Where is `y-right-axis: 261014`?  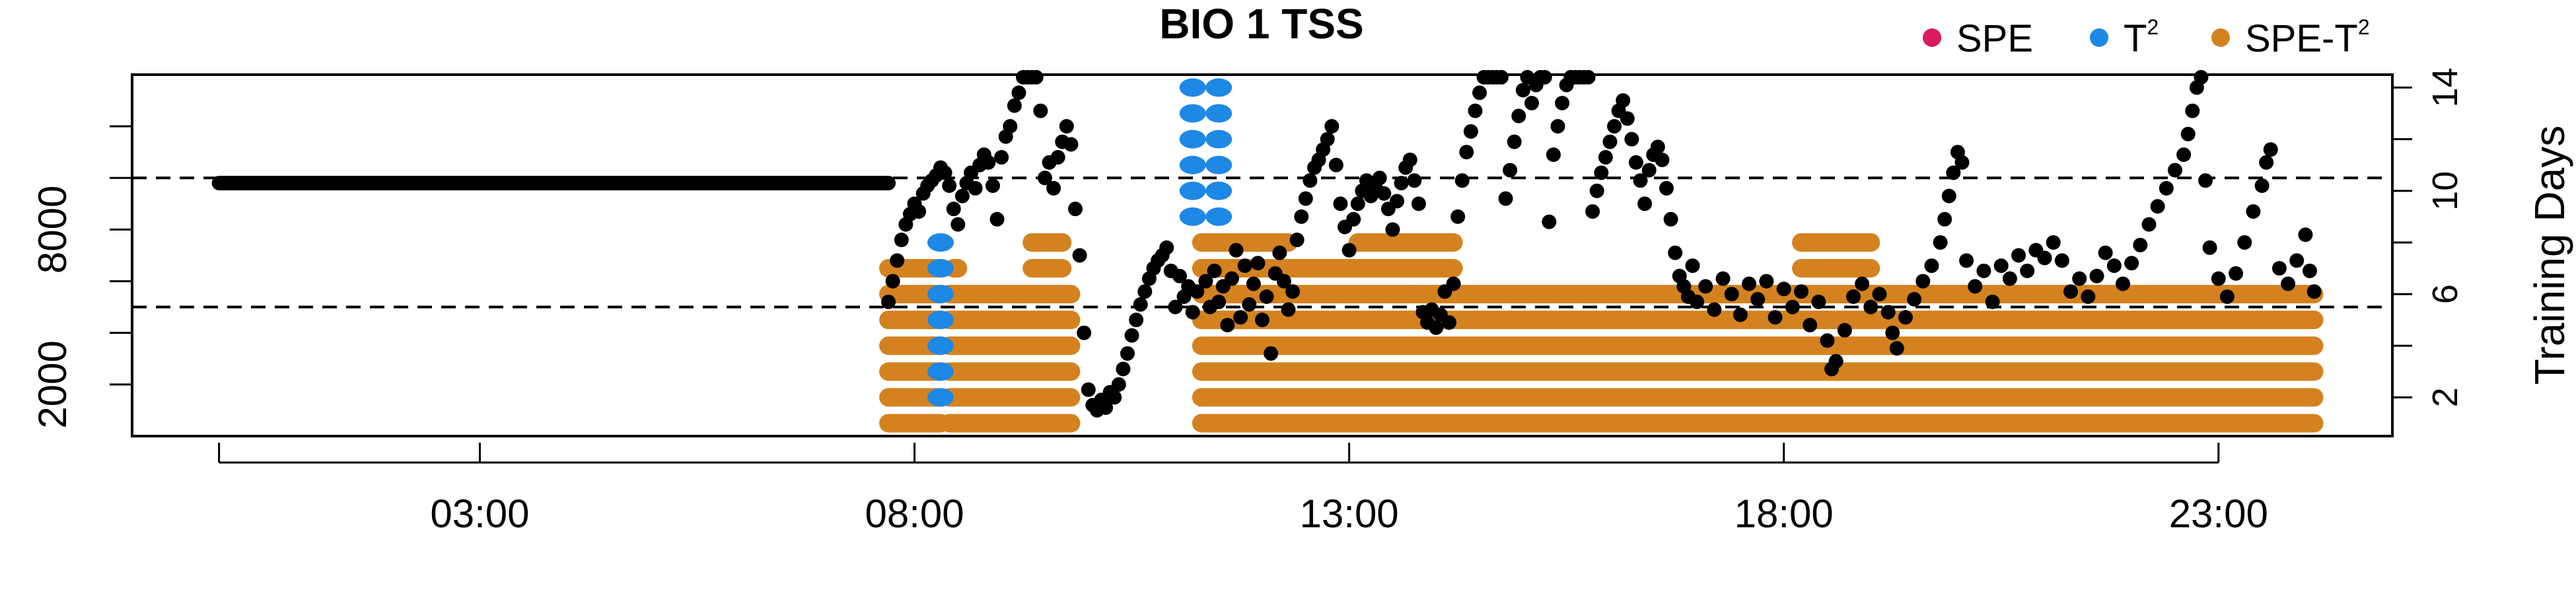 y-right-axis: 261014 is located at coordinates (2428, 237).